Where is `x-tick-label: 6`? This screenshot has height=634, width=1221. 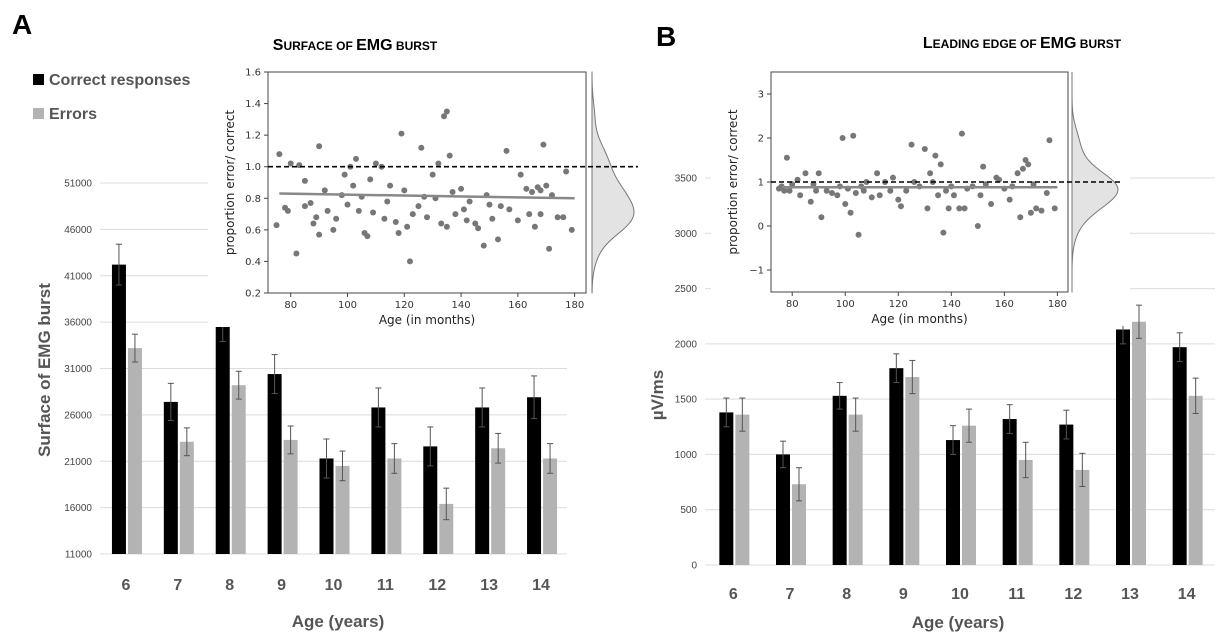
x-tick-label: 6 is located at coordinates (125, 585).